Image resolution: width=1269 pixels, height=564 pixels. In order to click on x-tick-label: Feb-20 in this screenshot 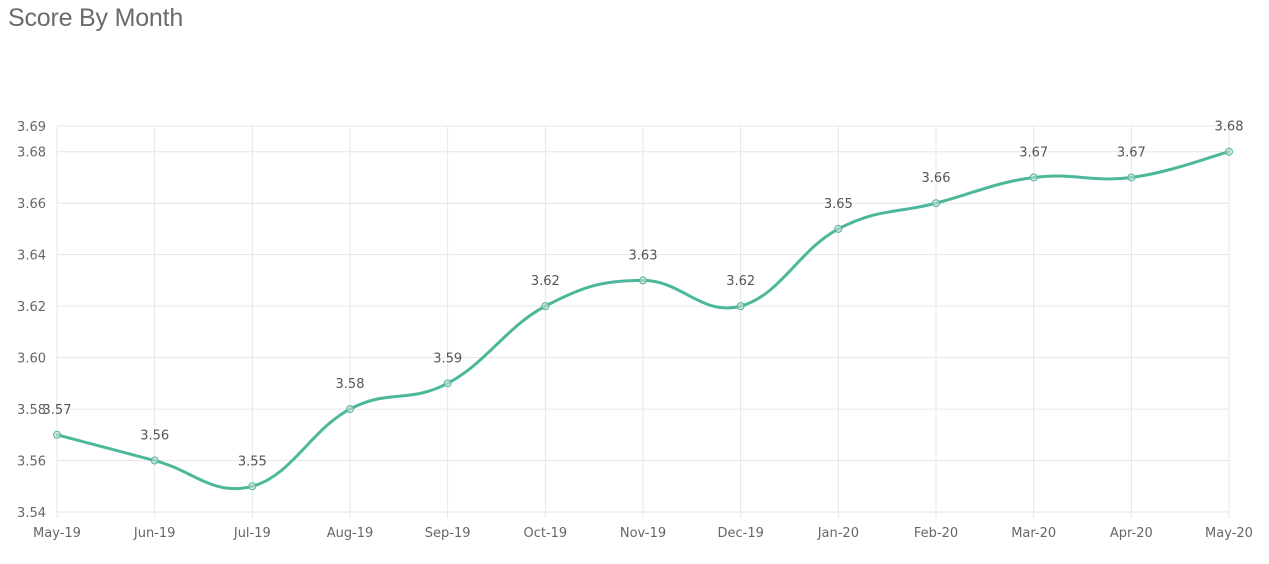, I will do `click(936, 533)`.